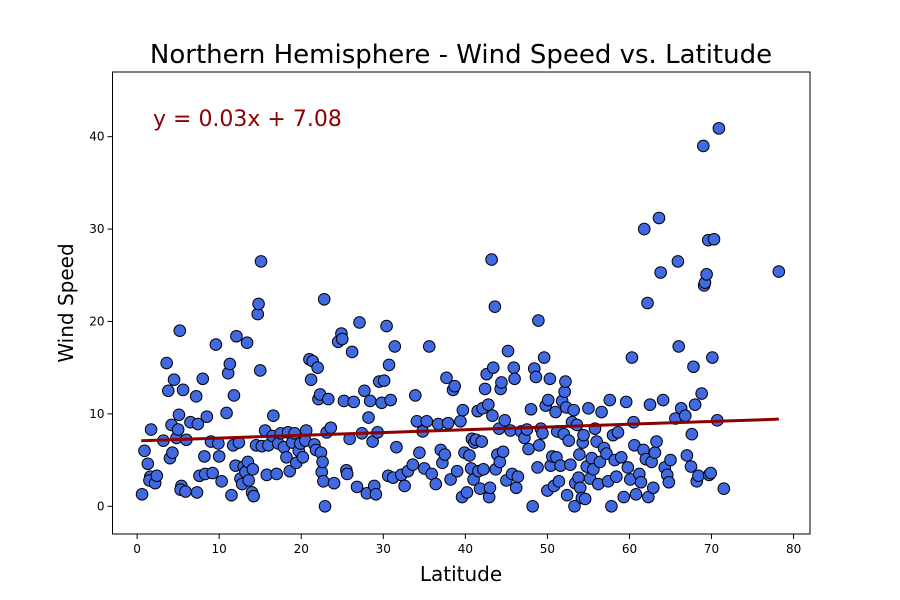 The height and width of the screenshot is (600, 900). I want to click on x-tick-label: 80, so click(793, 549).